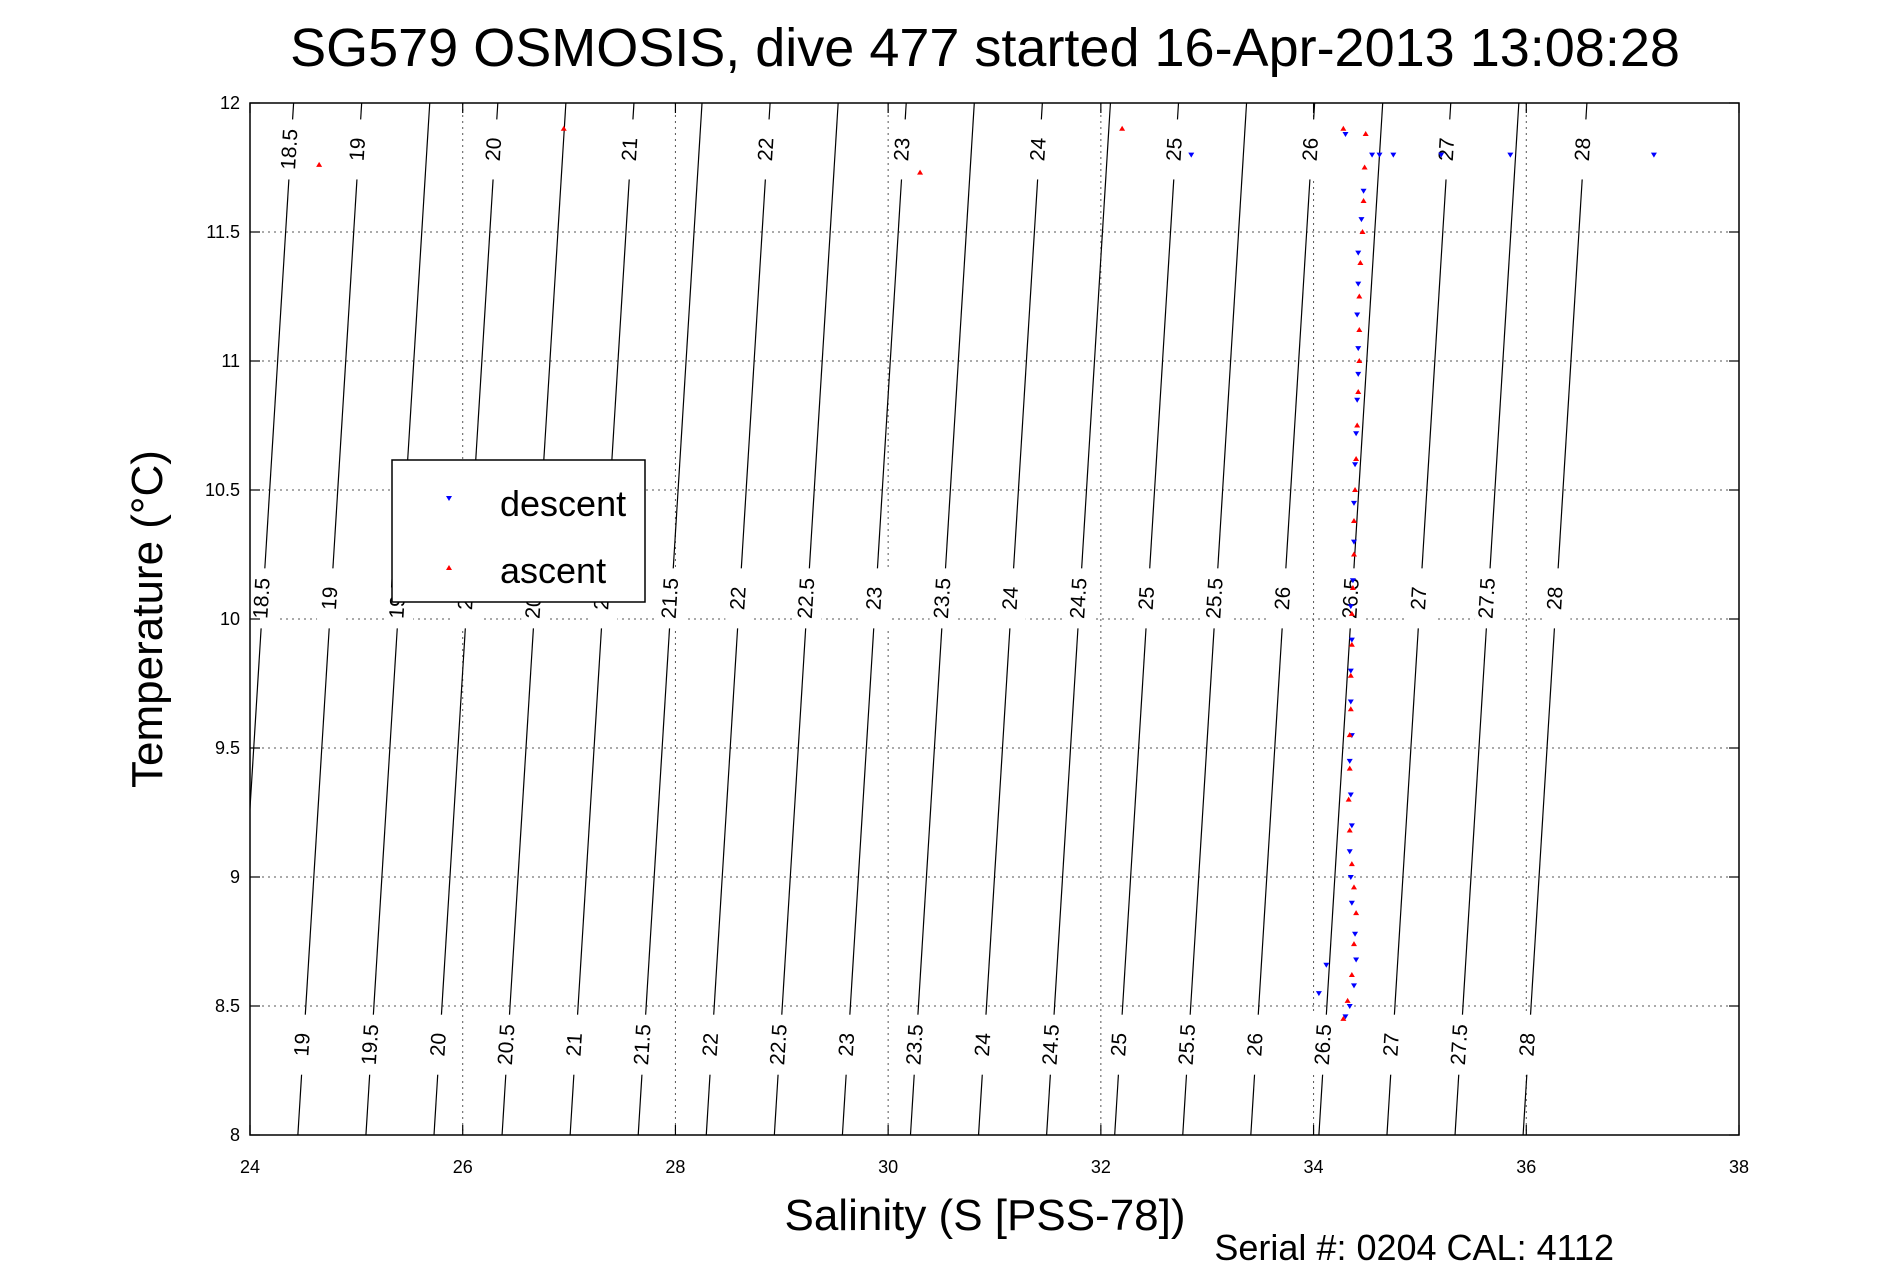  I want to click on x-tick-label: 38, so click(1739, 1167).